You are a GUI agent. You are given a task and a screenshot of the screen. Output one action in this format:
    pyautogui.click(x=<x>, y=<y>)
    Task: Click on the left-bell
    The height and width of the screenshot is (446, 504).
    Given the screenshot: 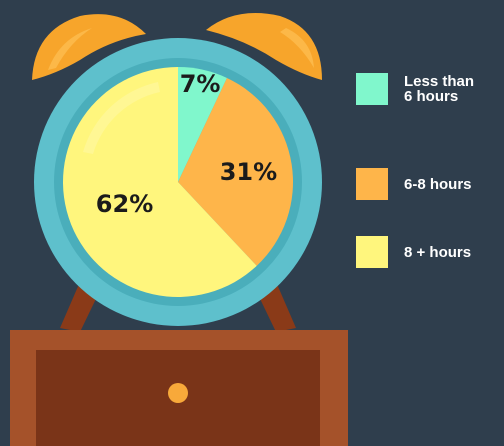 What is the action you would take?
    pyautogui.click(x=89, y=47)
    